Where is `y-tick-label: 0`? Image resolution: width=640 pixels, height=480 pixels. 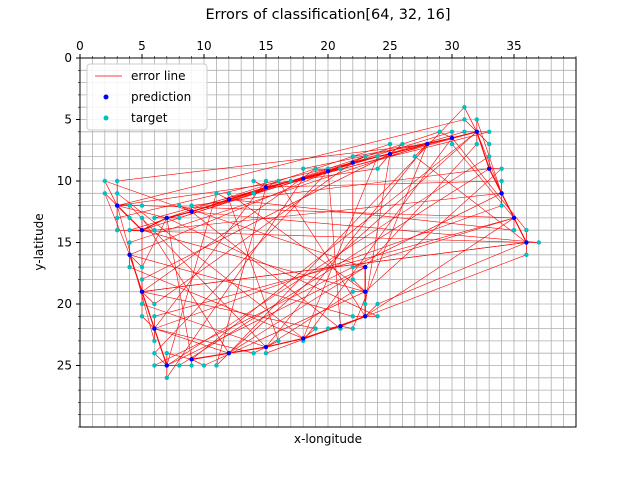 y-tick-label: 0 is located at coordinates (68, 58).